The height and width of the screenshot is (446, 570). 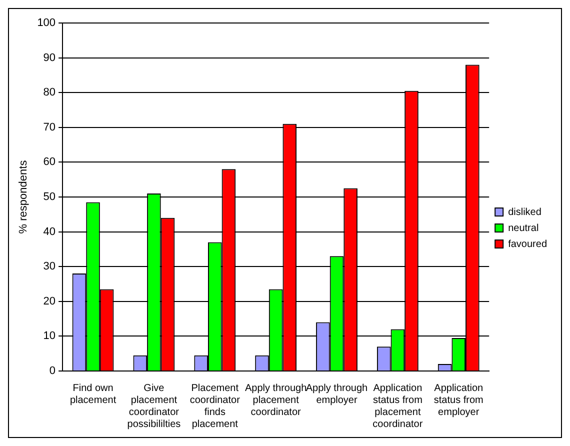 I want to click on y-tick-label: 60, so click(x=49, y=162).